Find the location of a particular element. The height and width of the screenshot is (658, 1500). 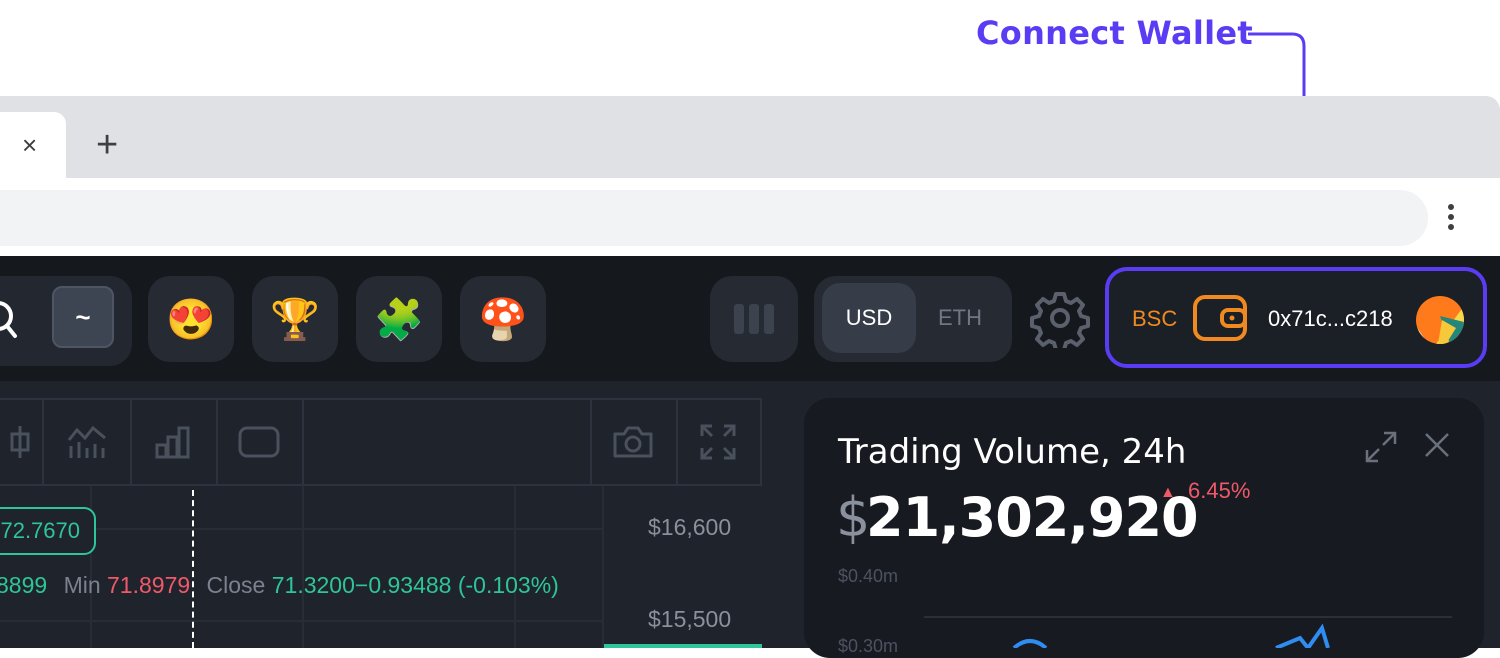

rectangle-icon is located at coordinates (259, 442).